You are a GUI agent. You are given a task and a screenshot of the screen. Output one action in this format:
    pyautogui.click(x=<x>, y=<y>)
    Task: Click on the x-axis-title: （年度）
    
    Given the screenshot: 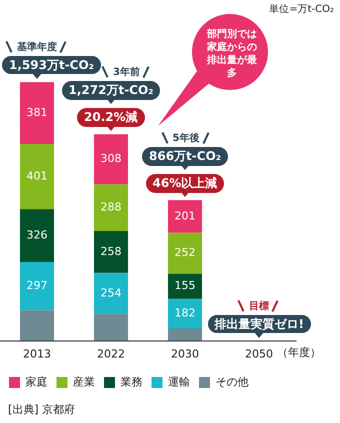 What is the action you would take?
    pyautogui.click(x=299, y=353)
    